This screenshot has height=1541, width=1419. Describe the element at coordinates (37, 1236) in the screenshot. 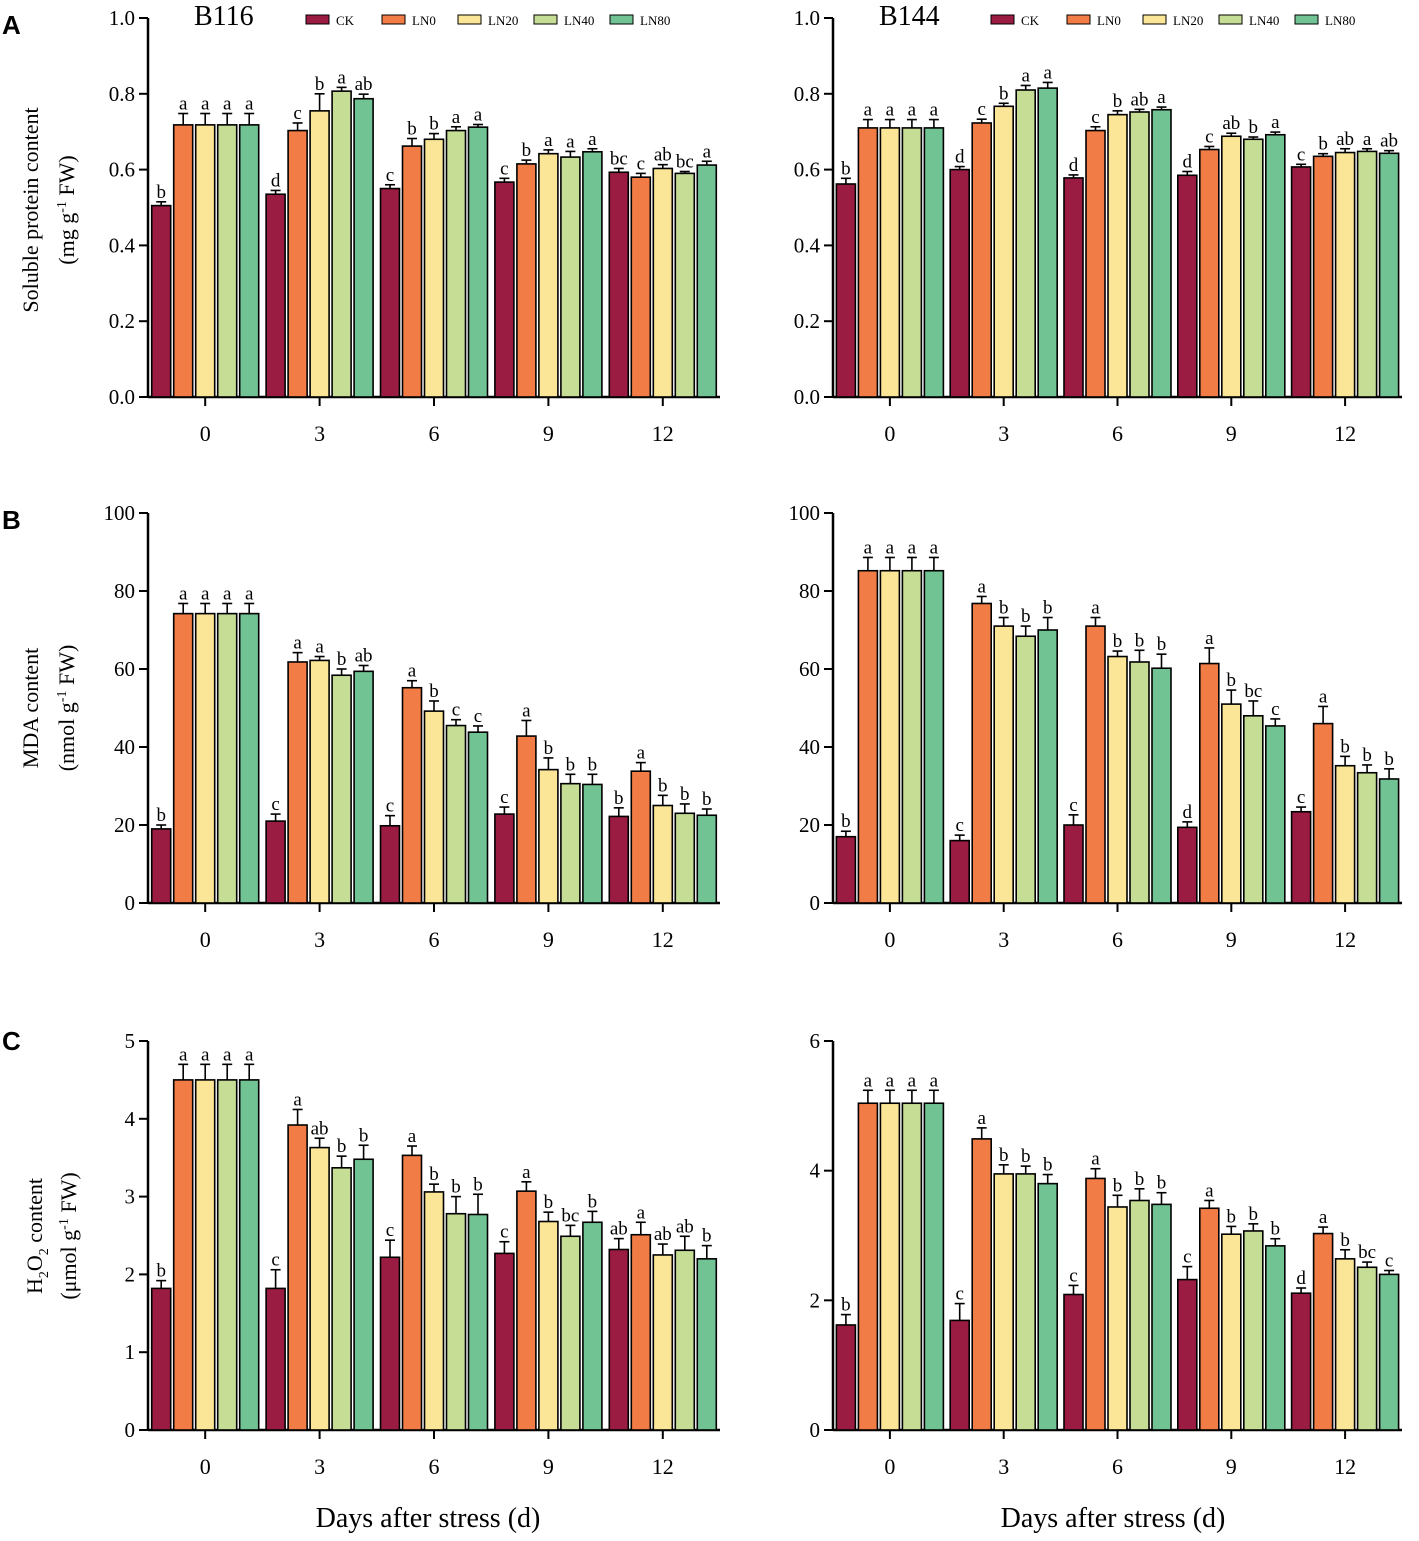

I see `h2o2-ylabel-line1: H2O2 content` at that location.